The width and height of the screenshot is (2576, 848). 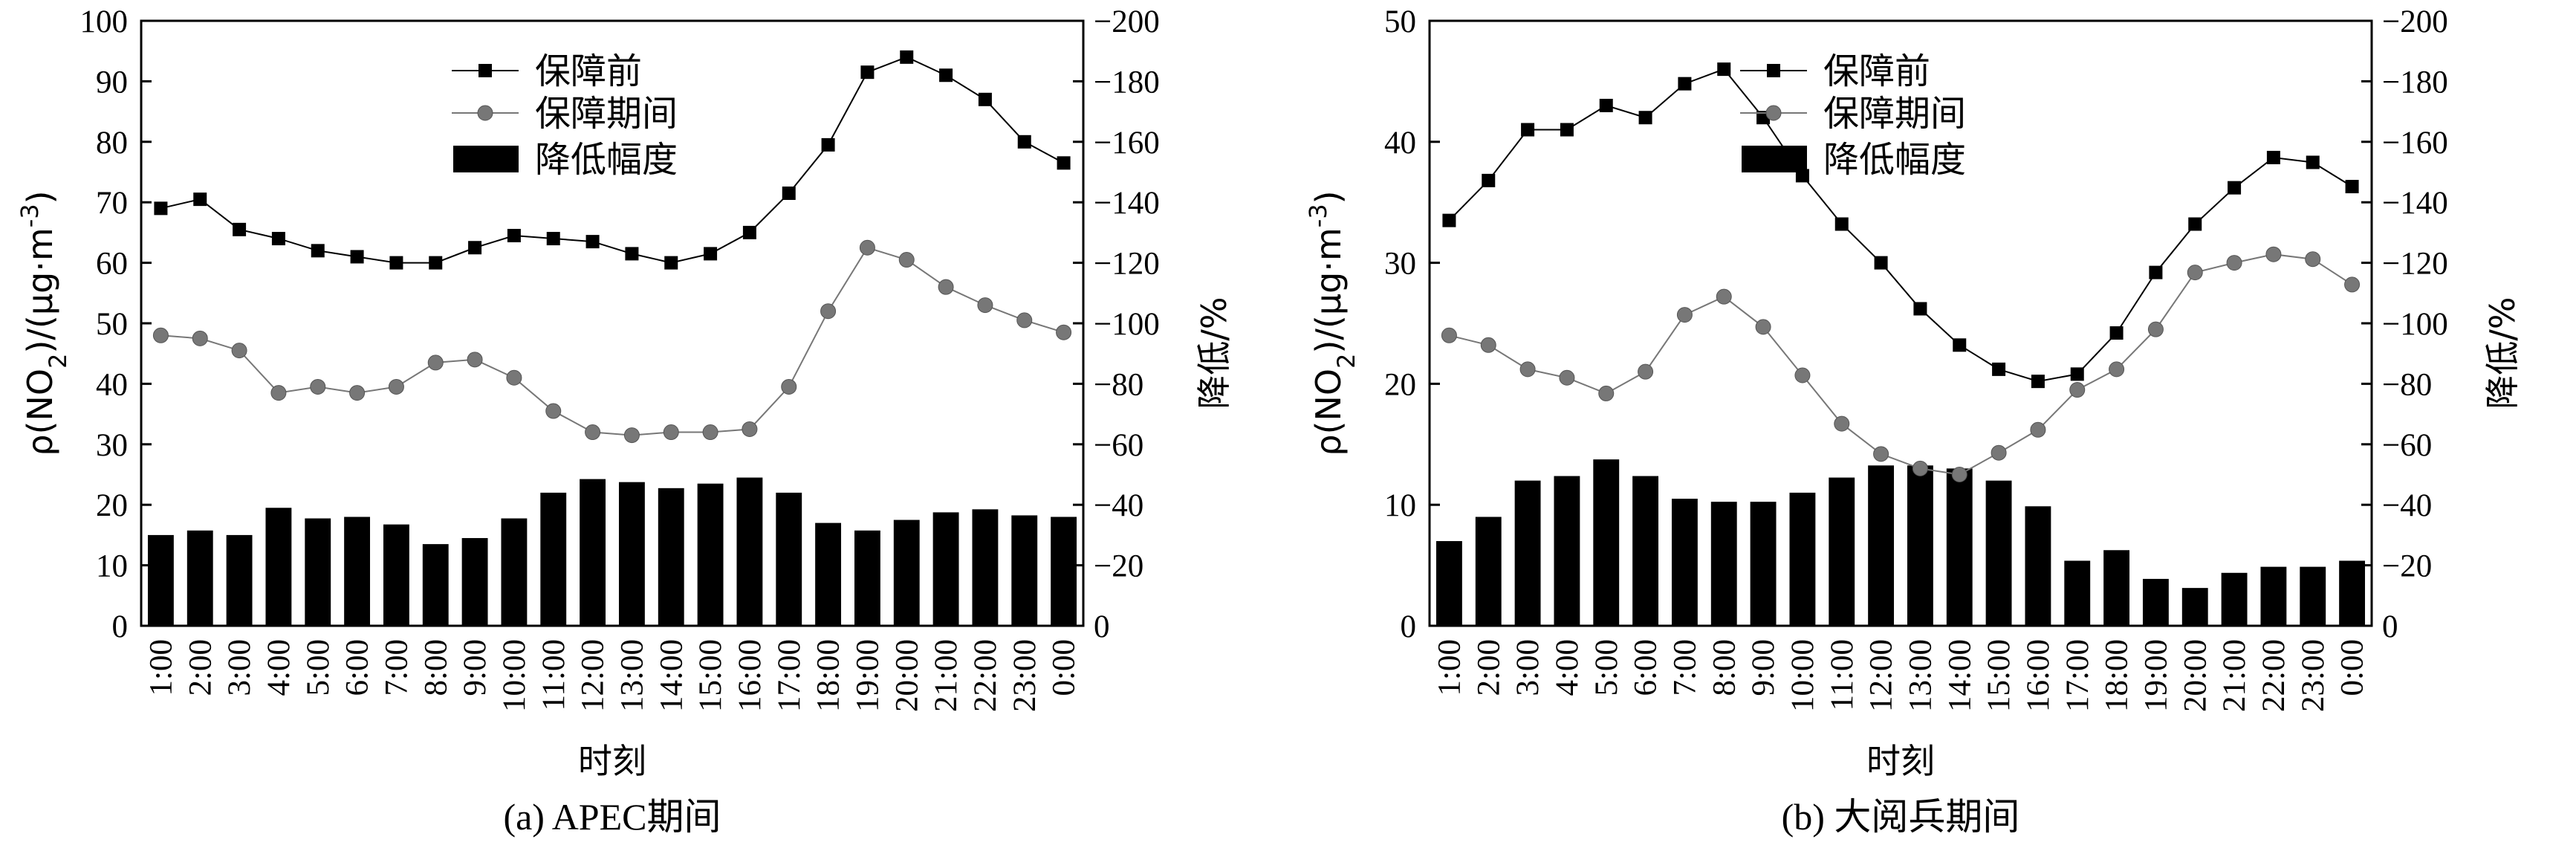 I want to click on chart-b-x-tick-label: 18:00, so click(x=2117, y=675).